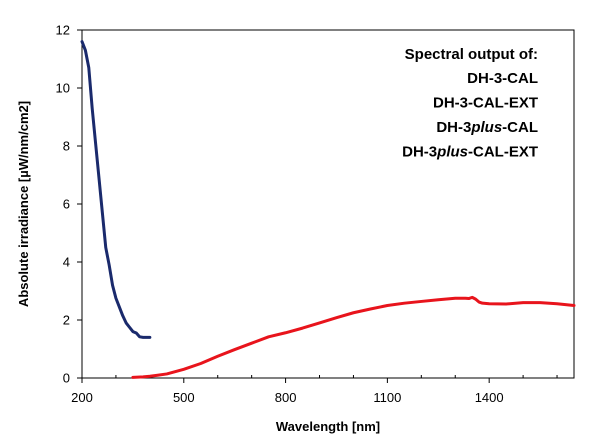  What do you see at coordinates (503, 152) in the screenshot?
I see `annotation-text: -CAL-EXT` at bounding box center [503, 152].